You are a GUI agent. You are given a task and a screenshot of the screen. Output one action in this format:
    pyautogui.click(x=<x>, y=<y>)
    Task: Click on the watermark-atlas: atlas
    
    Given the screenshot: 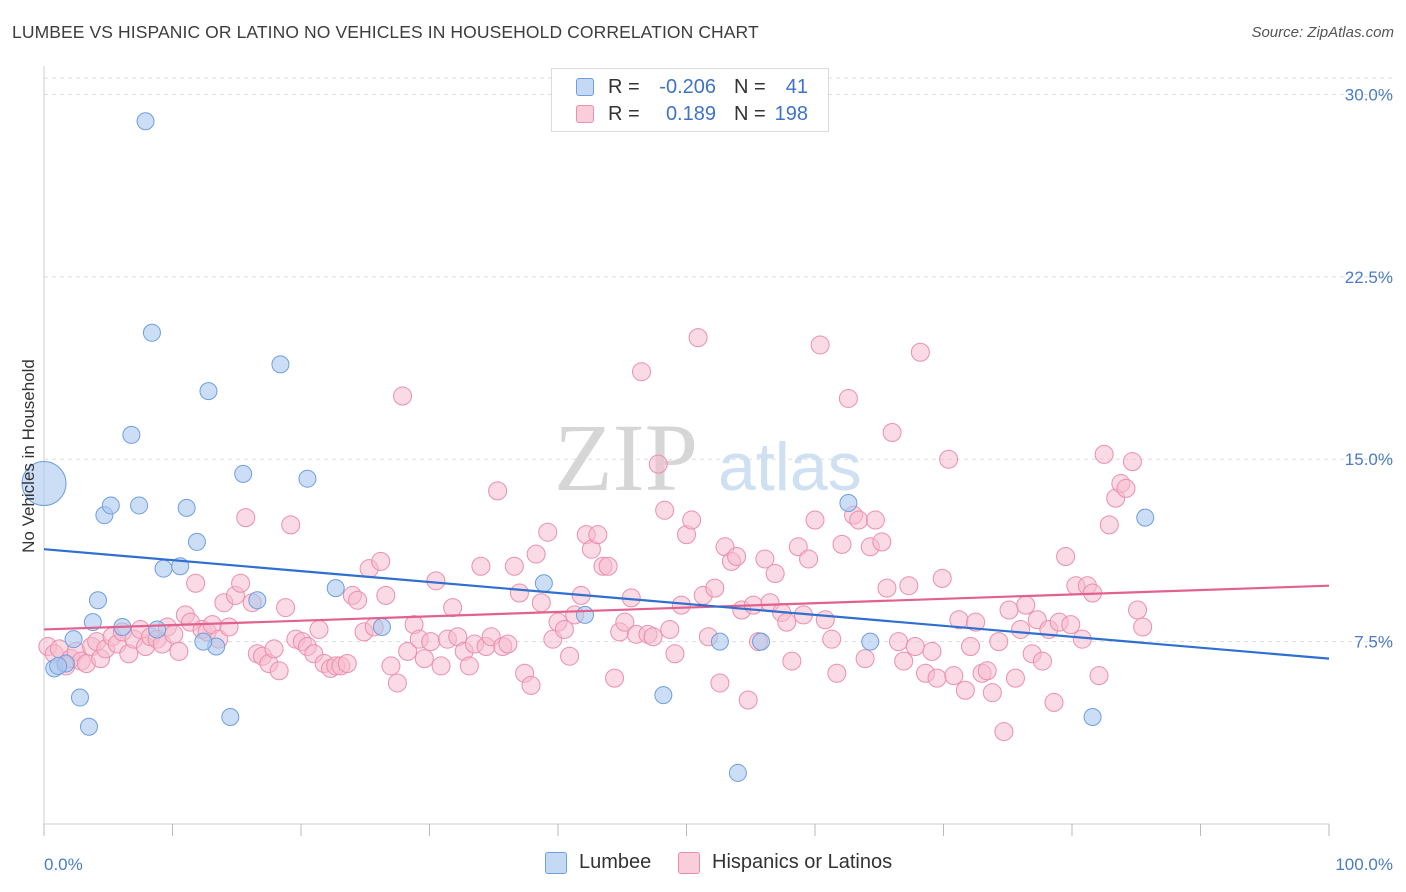 What is the action you would take?
    pyautogui.click(x=790, y=467)
    